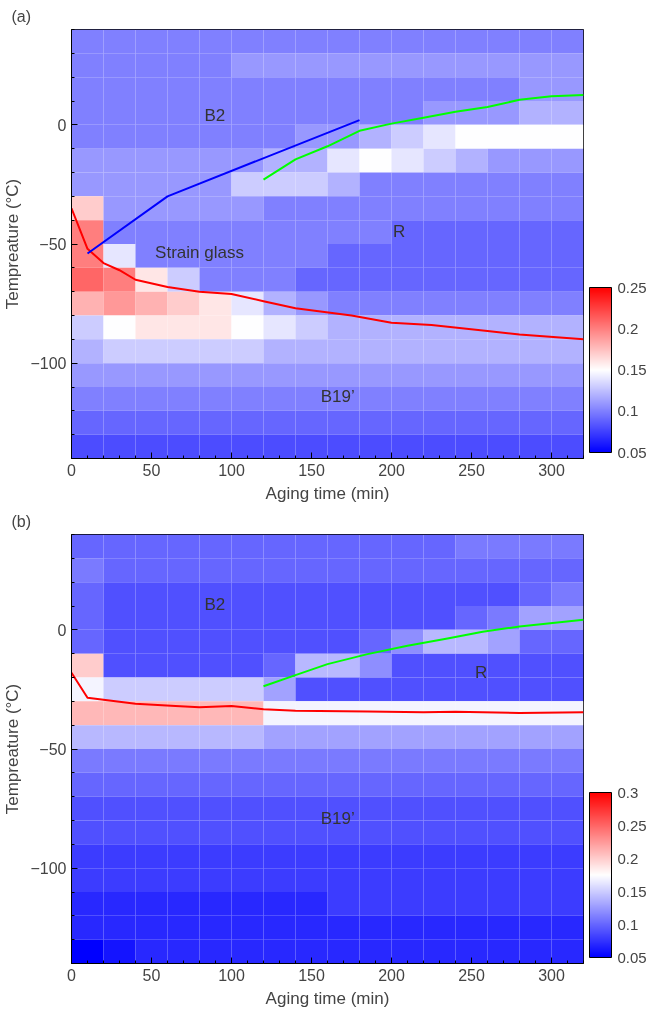 The image size is (655, 1021). What do you see at coordinates (21, 16) in the screenshot?
I see `chart-title: (a)` at bounding box center [21, 16].